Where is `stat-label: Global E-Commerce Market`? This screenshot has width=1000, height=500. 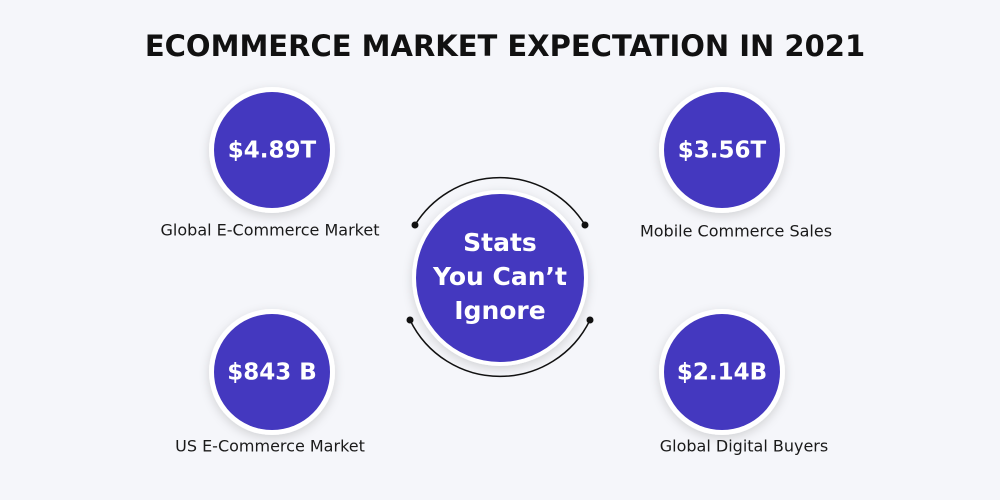 stat-label: Global E-Commerce Market is located at coordinates (270, 230).